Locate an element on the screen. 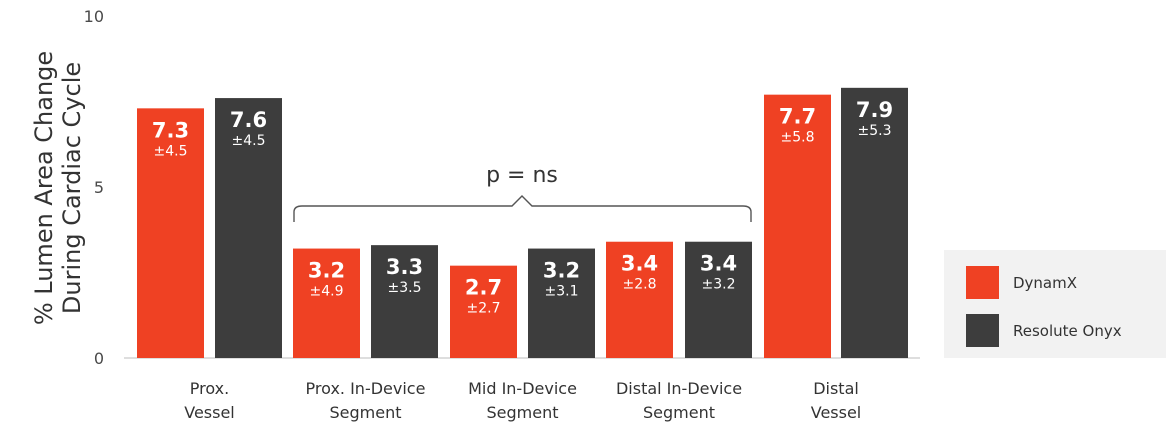 This screenshot has width=1174, height=428. legend-label-dynamx: DynamX is located at coordinates (1045, 283).